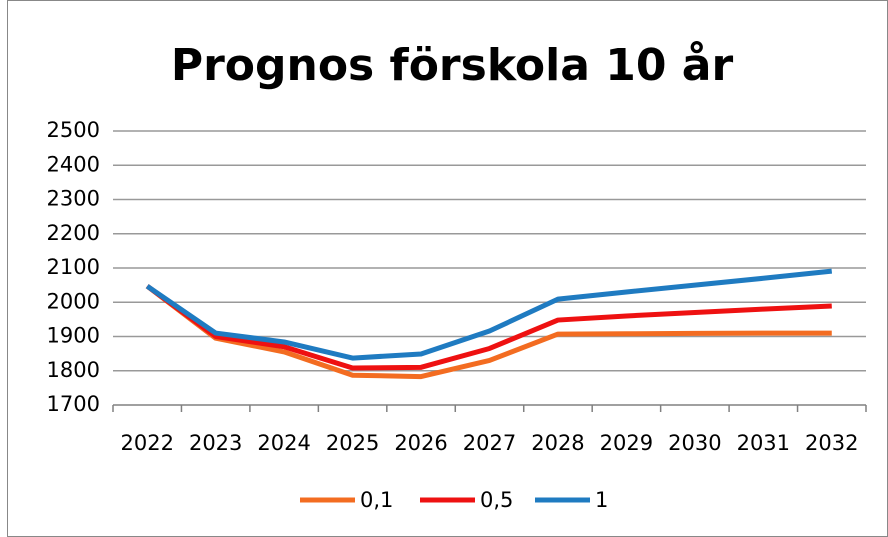 Image resolution: width=888 pixels, height=537 pixels. Describe the element at coordinates (73, 233) in the screenshot. I see `y-tick-label: 2200` at that location.